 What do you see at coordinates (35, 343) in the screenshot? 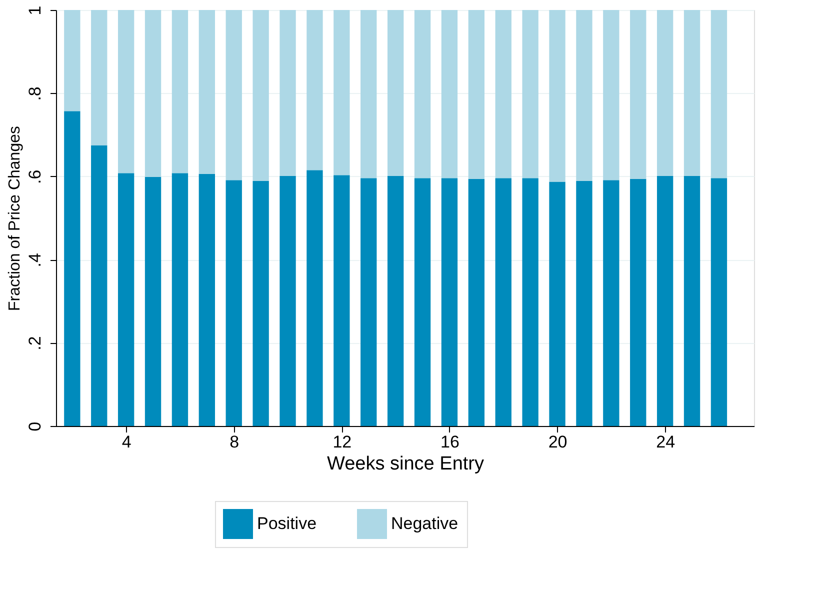
I see `y-tick-label: .2` at bounding box center [35, 343].